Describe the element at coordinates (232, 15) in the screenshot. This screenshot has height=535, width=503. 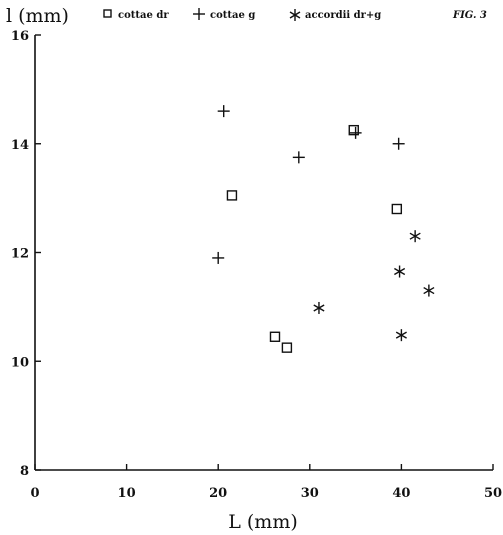
I see `legend-label-cottae-g: cottae g` at that location.